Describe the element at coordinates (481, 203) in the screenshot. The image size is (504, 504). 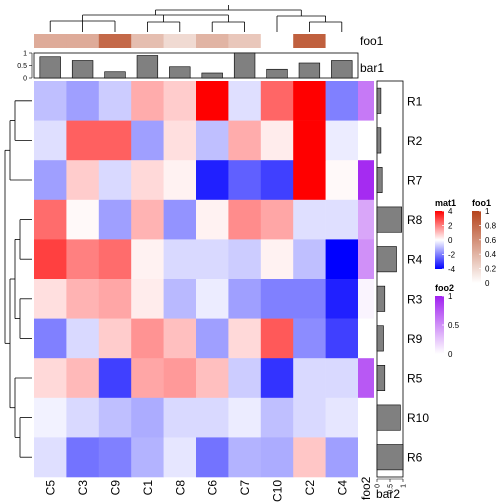
I see `legend-title: foo1` at that location.